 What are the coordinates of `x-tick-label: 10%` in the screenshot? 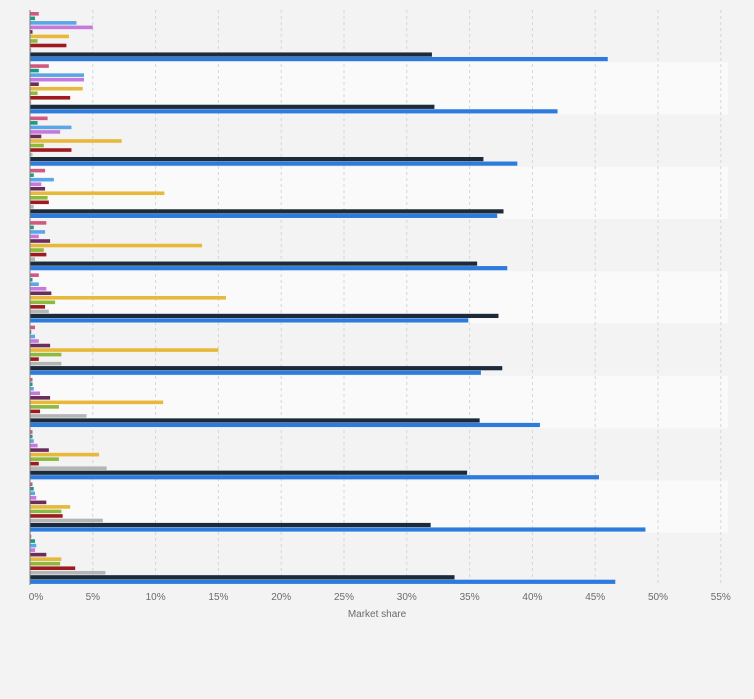 It's located at (156, 597).